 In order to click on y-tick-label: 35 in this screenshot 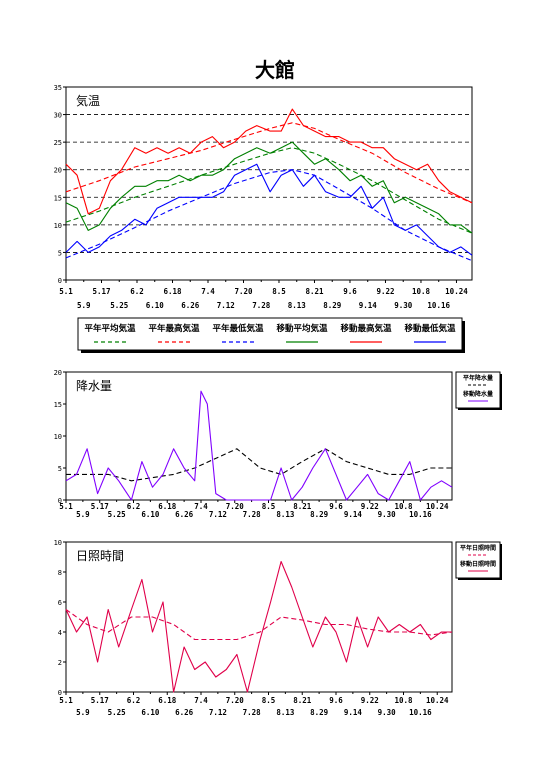, I will do `click(58, 88)`.